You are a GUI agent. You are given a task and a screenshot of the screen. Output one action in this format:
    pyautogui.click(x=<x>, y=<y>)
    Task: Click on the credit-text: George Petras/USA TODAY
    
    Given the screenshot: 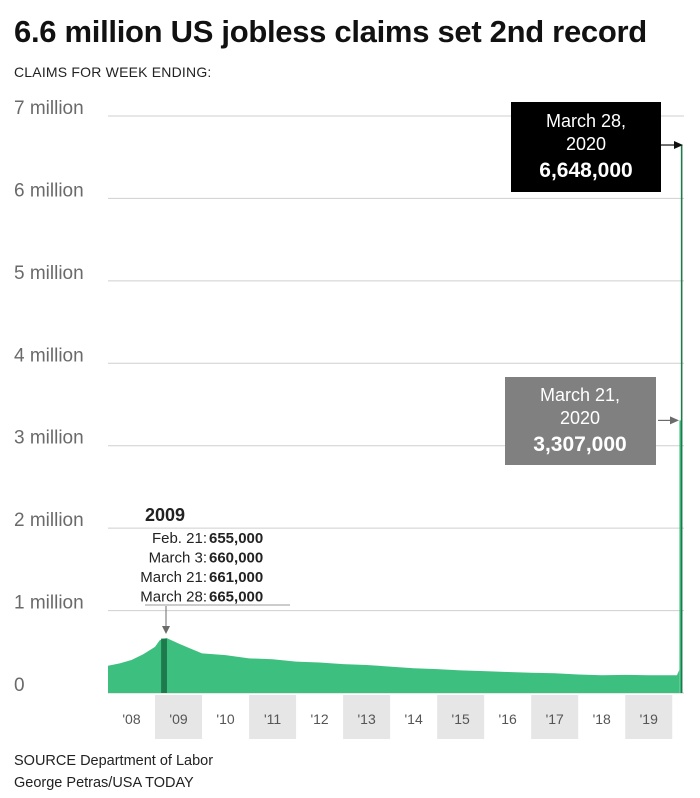 What is the action you would take?
    pyautogui.click(x=104, y=783)
    